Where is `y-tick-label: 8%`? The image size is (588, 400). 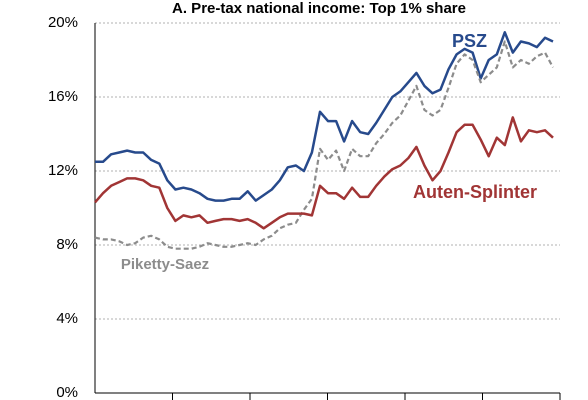 y-tick-label: 8% is located at coordinates (67, 244).